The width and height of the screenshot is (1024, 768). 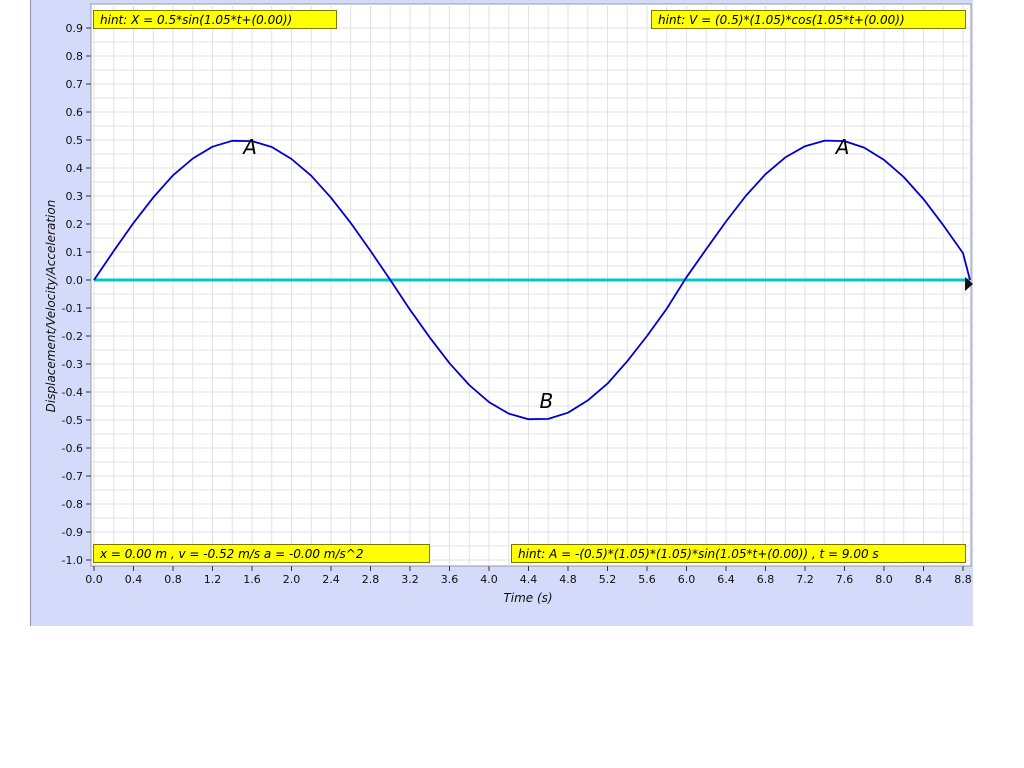 What do you see at coordinates (568, 579) in the screenshot?
I see `x-tick-label: 4.8` at bounding box center [568, 579].